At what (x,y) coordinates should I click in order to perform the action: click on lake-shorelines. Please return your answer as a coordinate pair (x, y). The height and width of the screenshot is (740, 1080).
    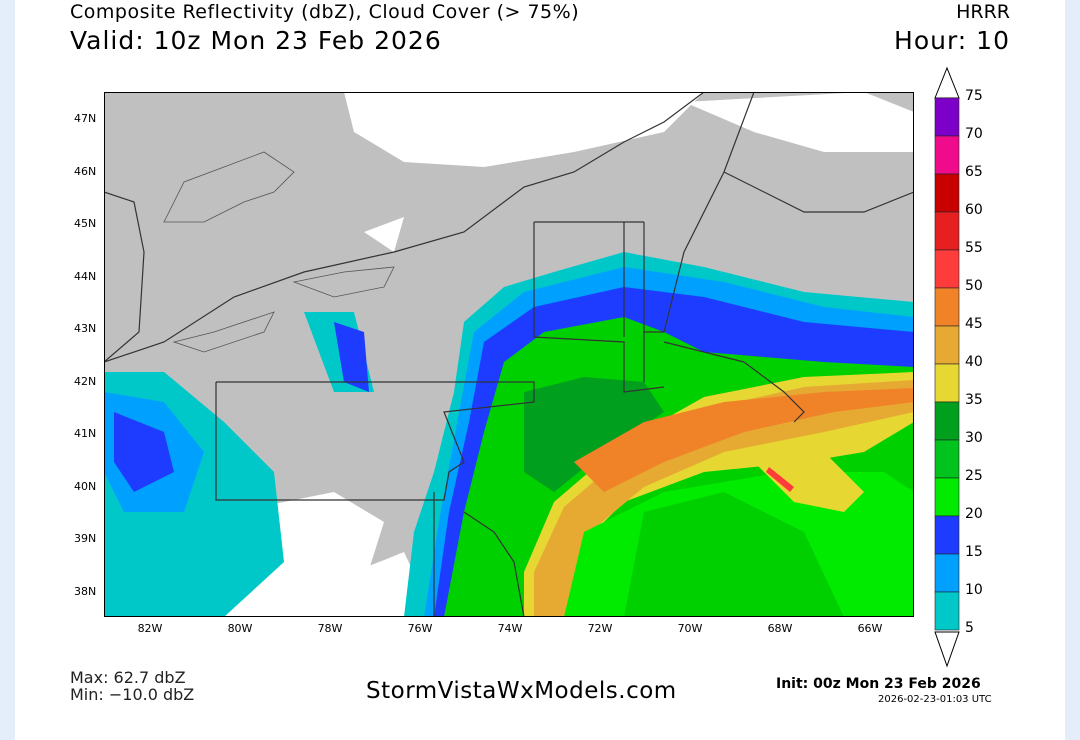
    Looking at the image, I should click on (279, 252).